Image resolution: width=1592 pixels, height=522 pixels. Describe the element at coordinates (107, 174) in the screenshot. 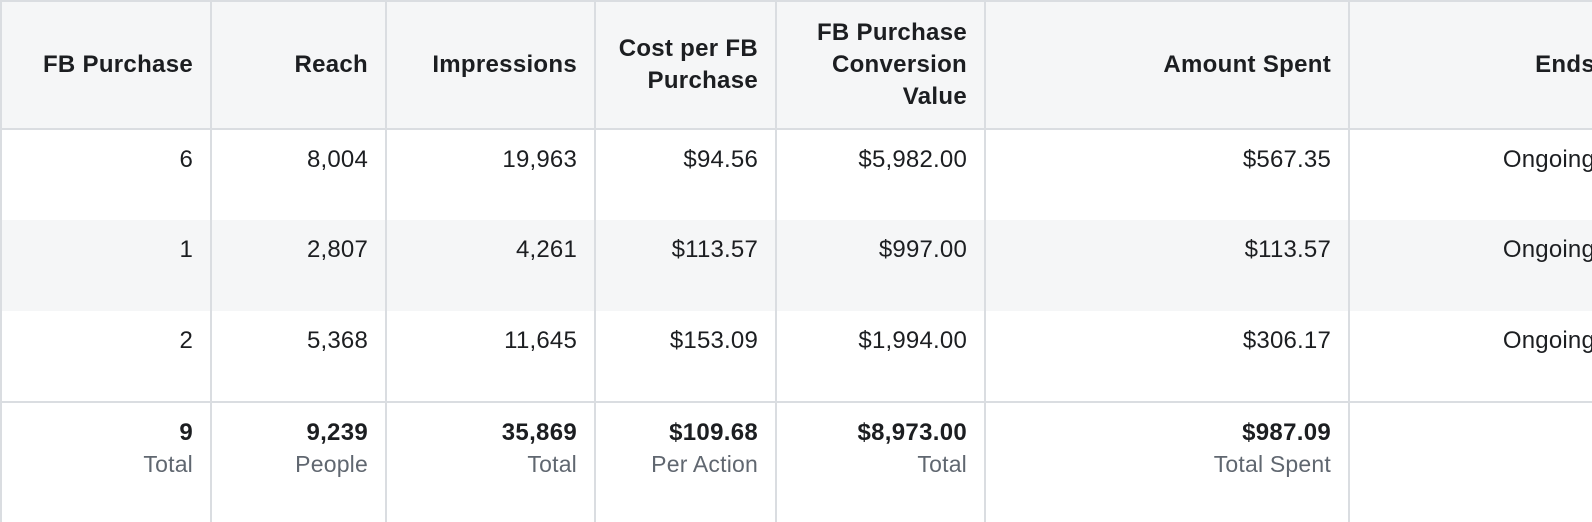

I see `cell-fb-purchase: 6` at that location.